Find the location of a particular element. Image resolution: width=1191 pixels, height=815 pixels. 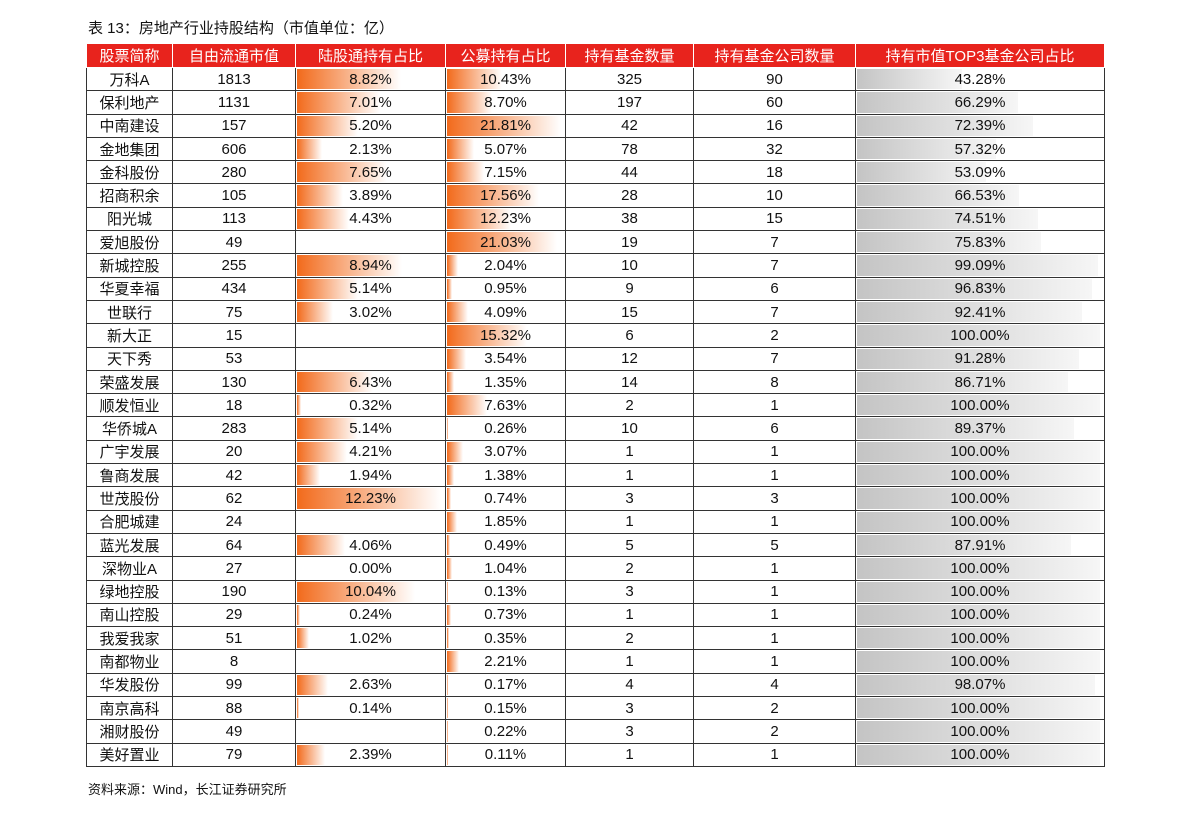

table-cell: 7 is located at coordinates (774, 242).